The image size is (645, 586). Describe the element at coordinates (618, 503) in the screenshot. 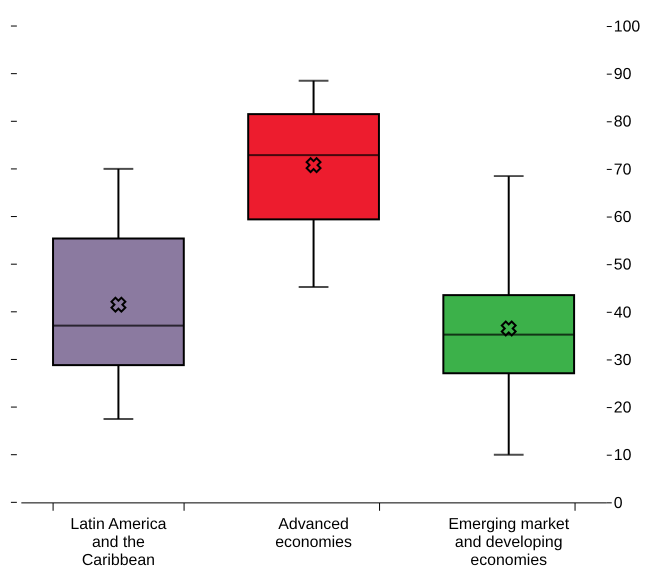

I see `y-tick-label: 0` at that location.